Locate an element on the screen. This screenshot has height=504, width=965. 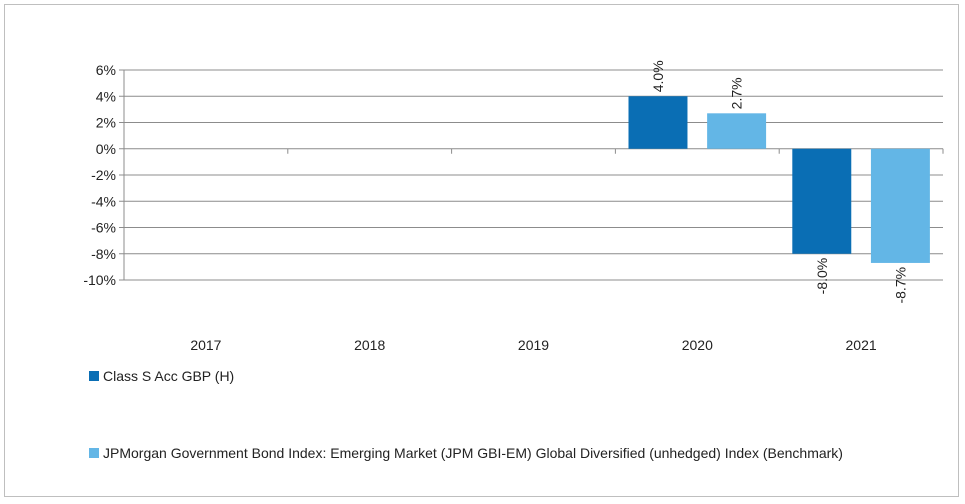
y-tick-label: -2% is located at coordinates (103, 175).